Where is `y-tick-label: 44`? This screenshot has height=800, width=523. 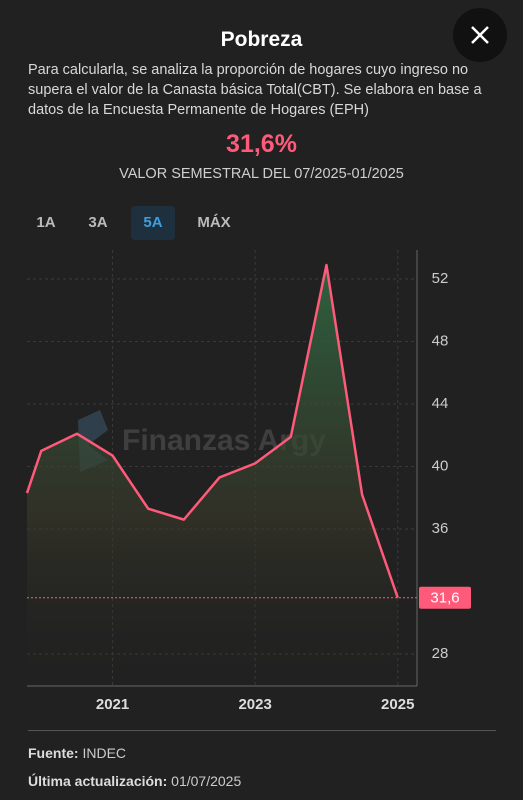 y-tick-label: 44 is located at coordinates (440, 403).